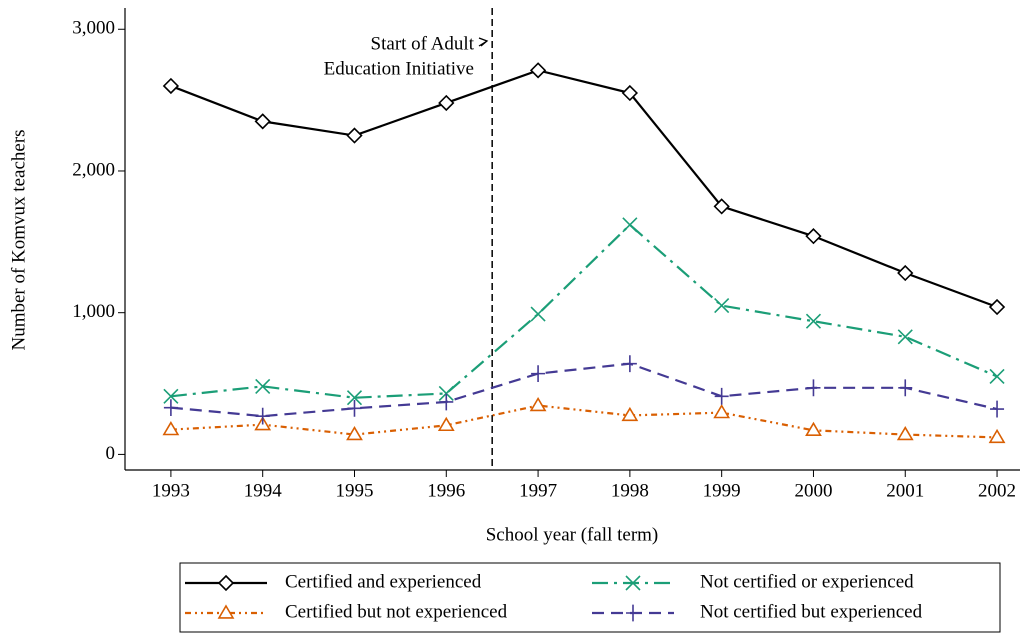 The height and width of the screenshot is (635, 1022). What do you see at coordinates (813, 490) in the screenshot?
I see `x-tick-label: 2000` at bounding box center [813, 490].